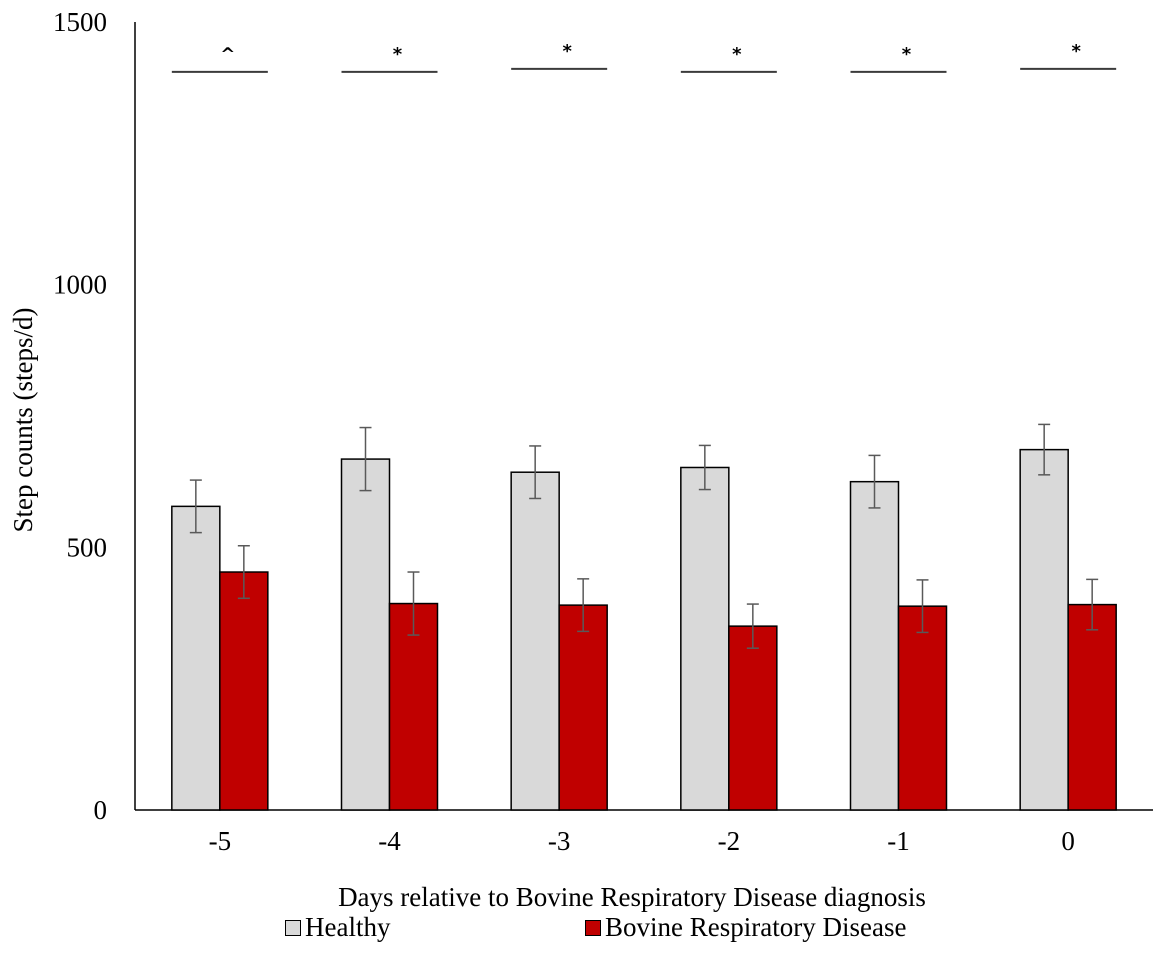 The image size is (1155, 963). What do you see at coordinates (593, 927) in the screenshot?
I see `legend-swatch-brd` at bounding box center [593, 927].